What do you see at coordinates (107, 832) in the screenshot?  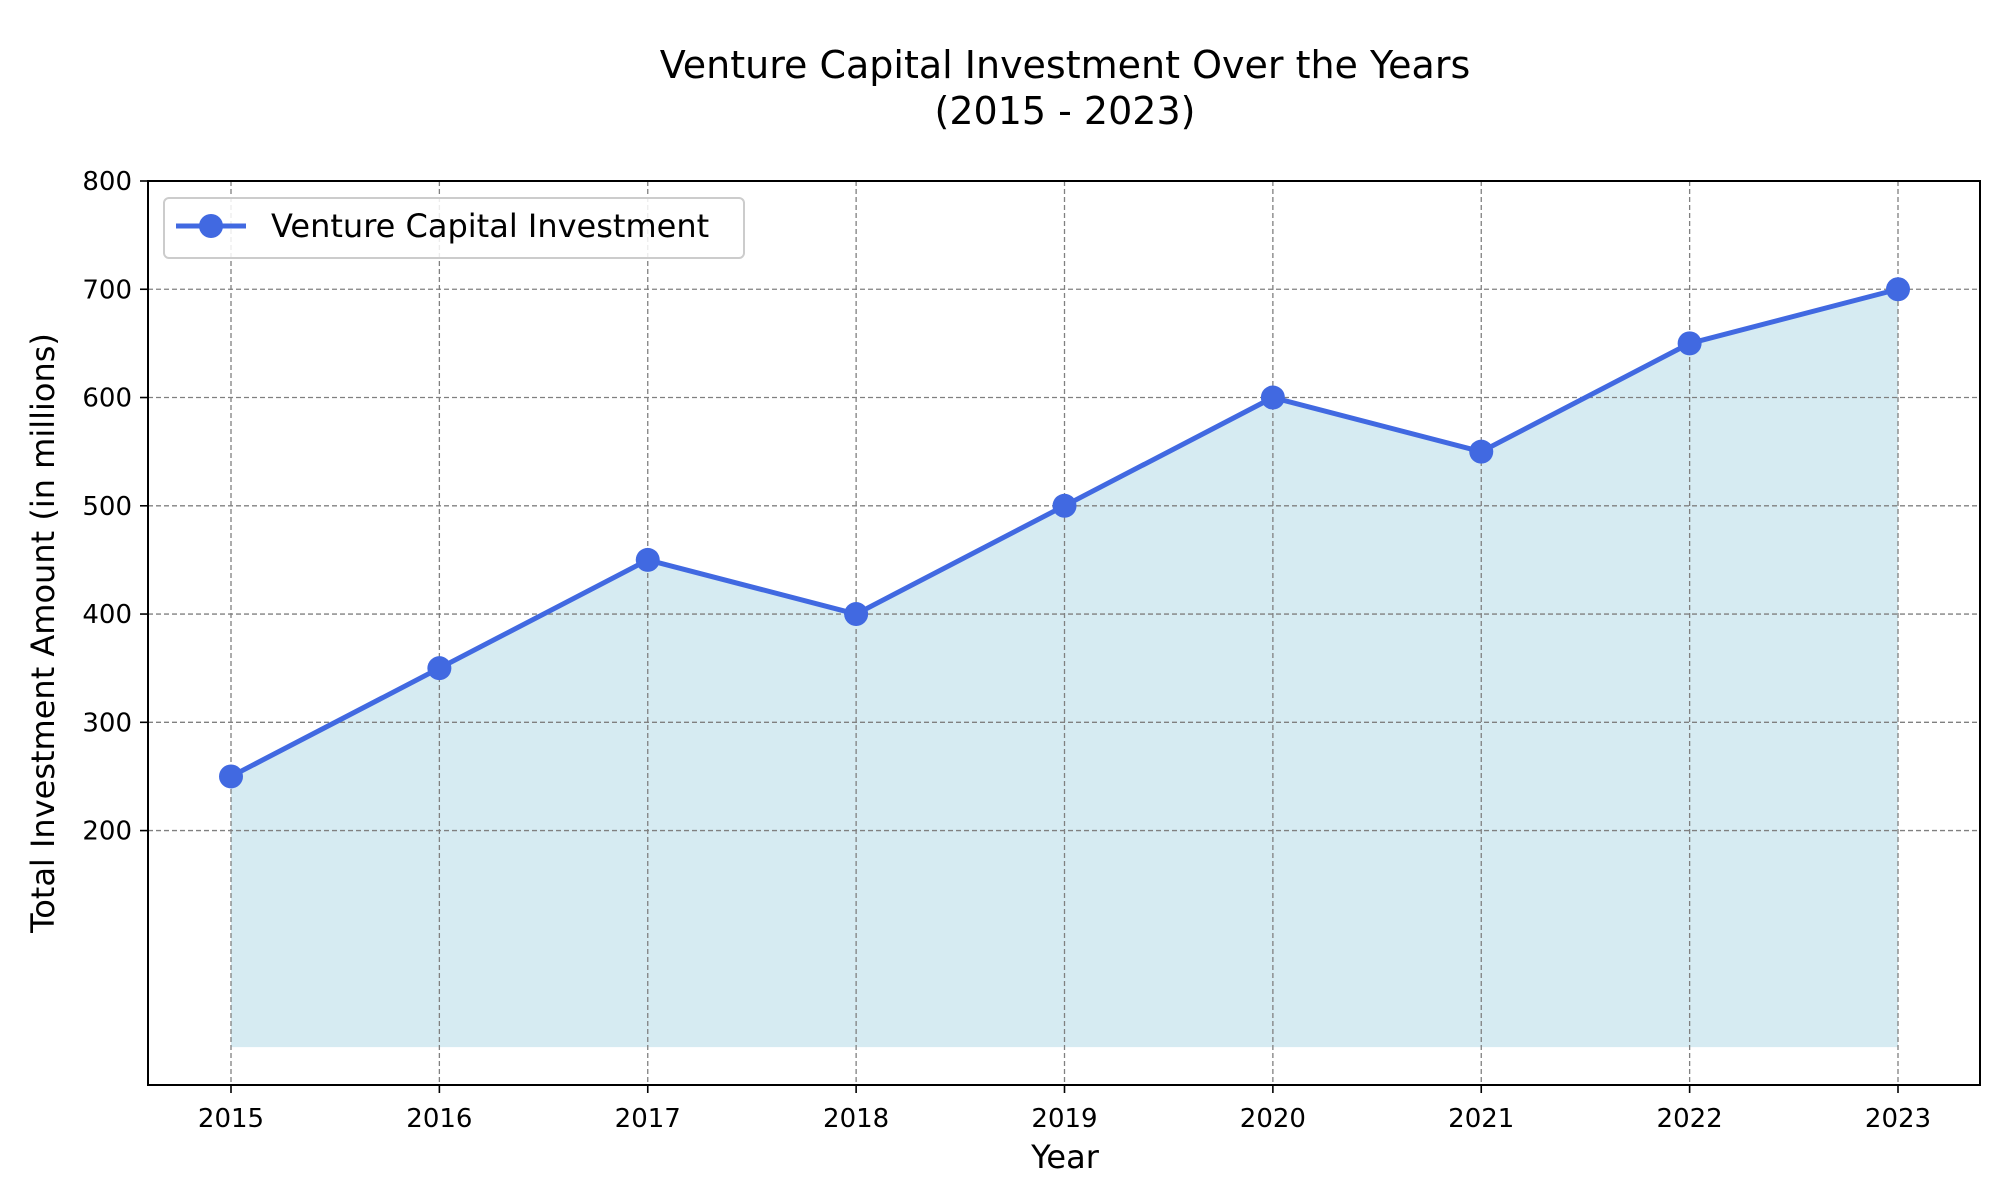 I see `y-tick-label-200: 200` at bounding box center [107, 832].